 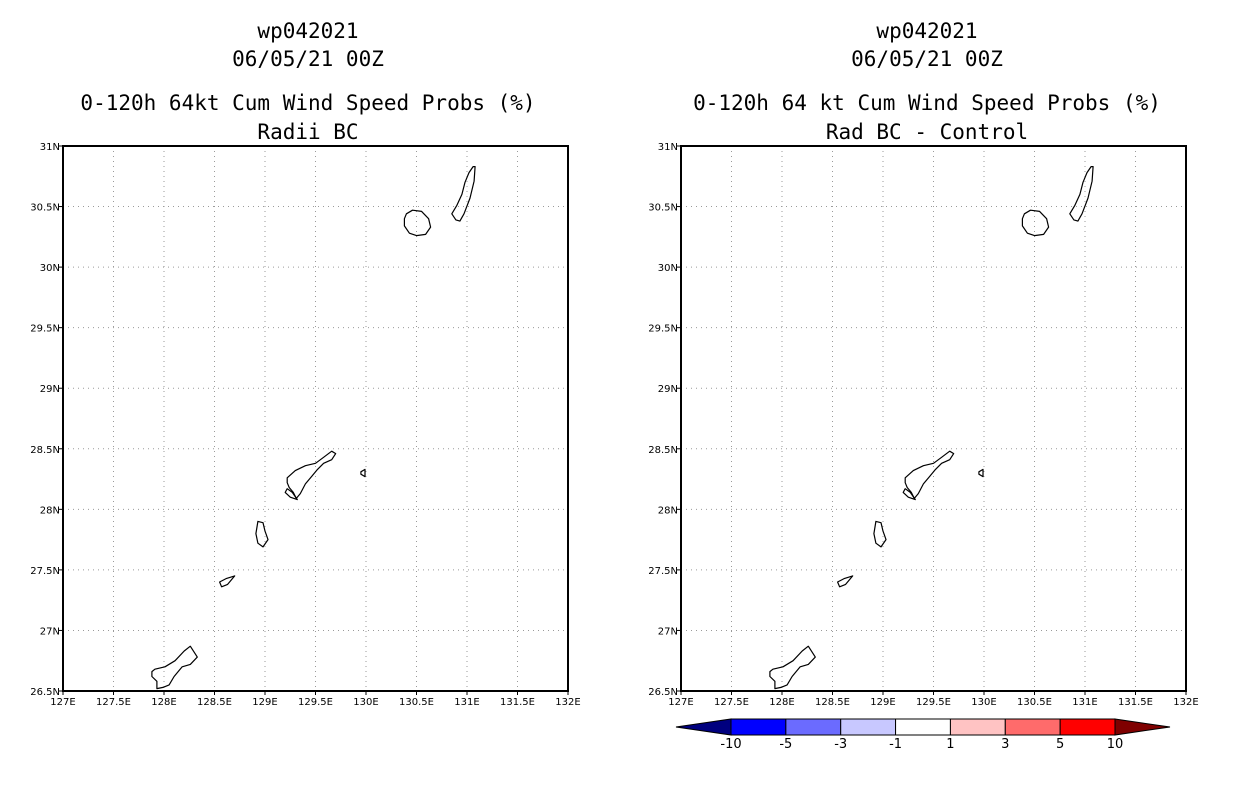 I want to click on left-y-tick-label-0: 26.5N, so click(x=45, y=692).